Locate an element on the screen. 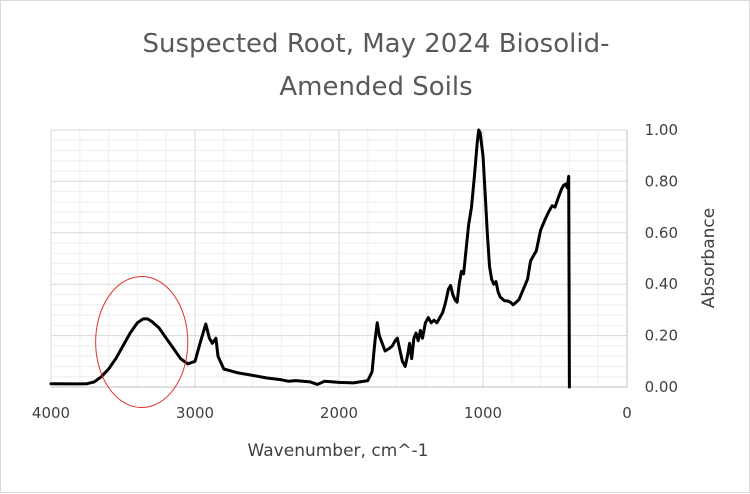  y-tick-label: 0.60 is located at coordinates (661, 233).